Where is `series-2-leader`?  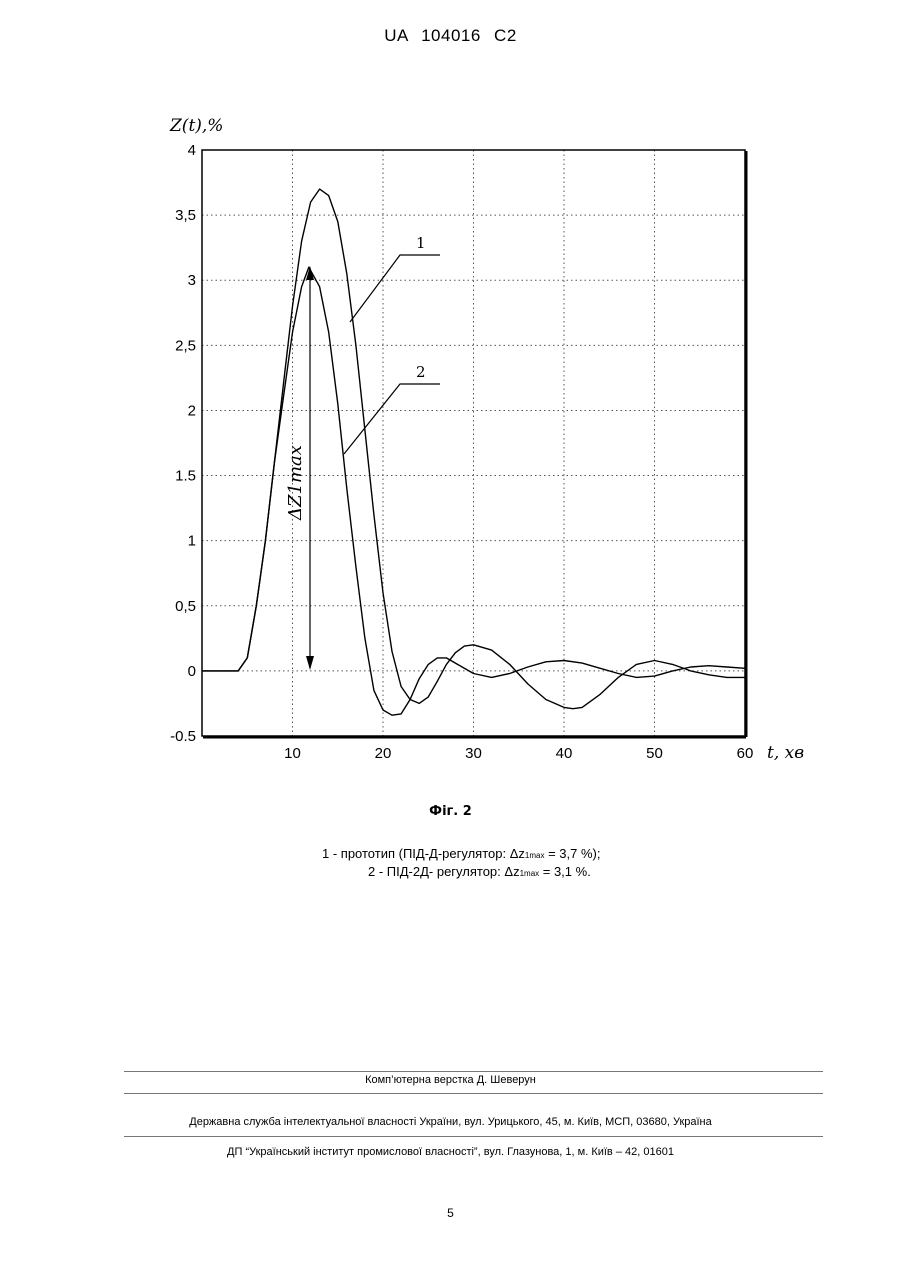
series-2-leader is located at coordinates (392, 419).